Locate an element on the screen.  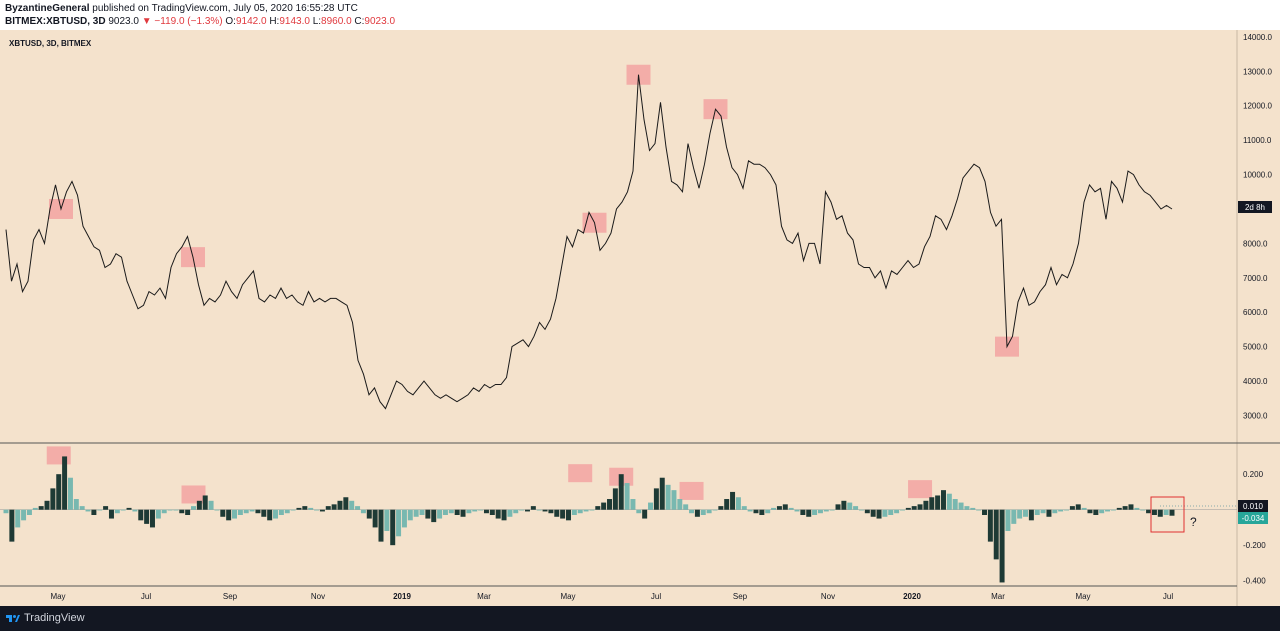
osc-badge-2: -0.034 is located at coordinates (1253, 518).